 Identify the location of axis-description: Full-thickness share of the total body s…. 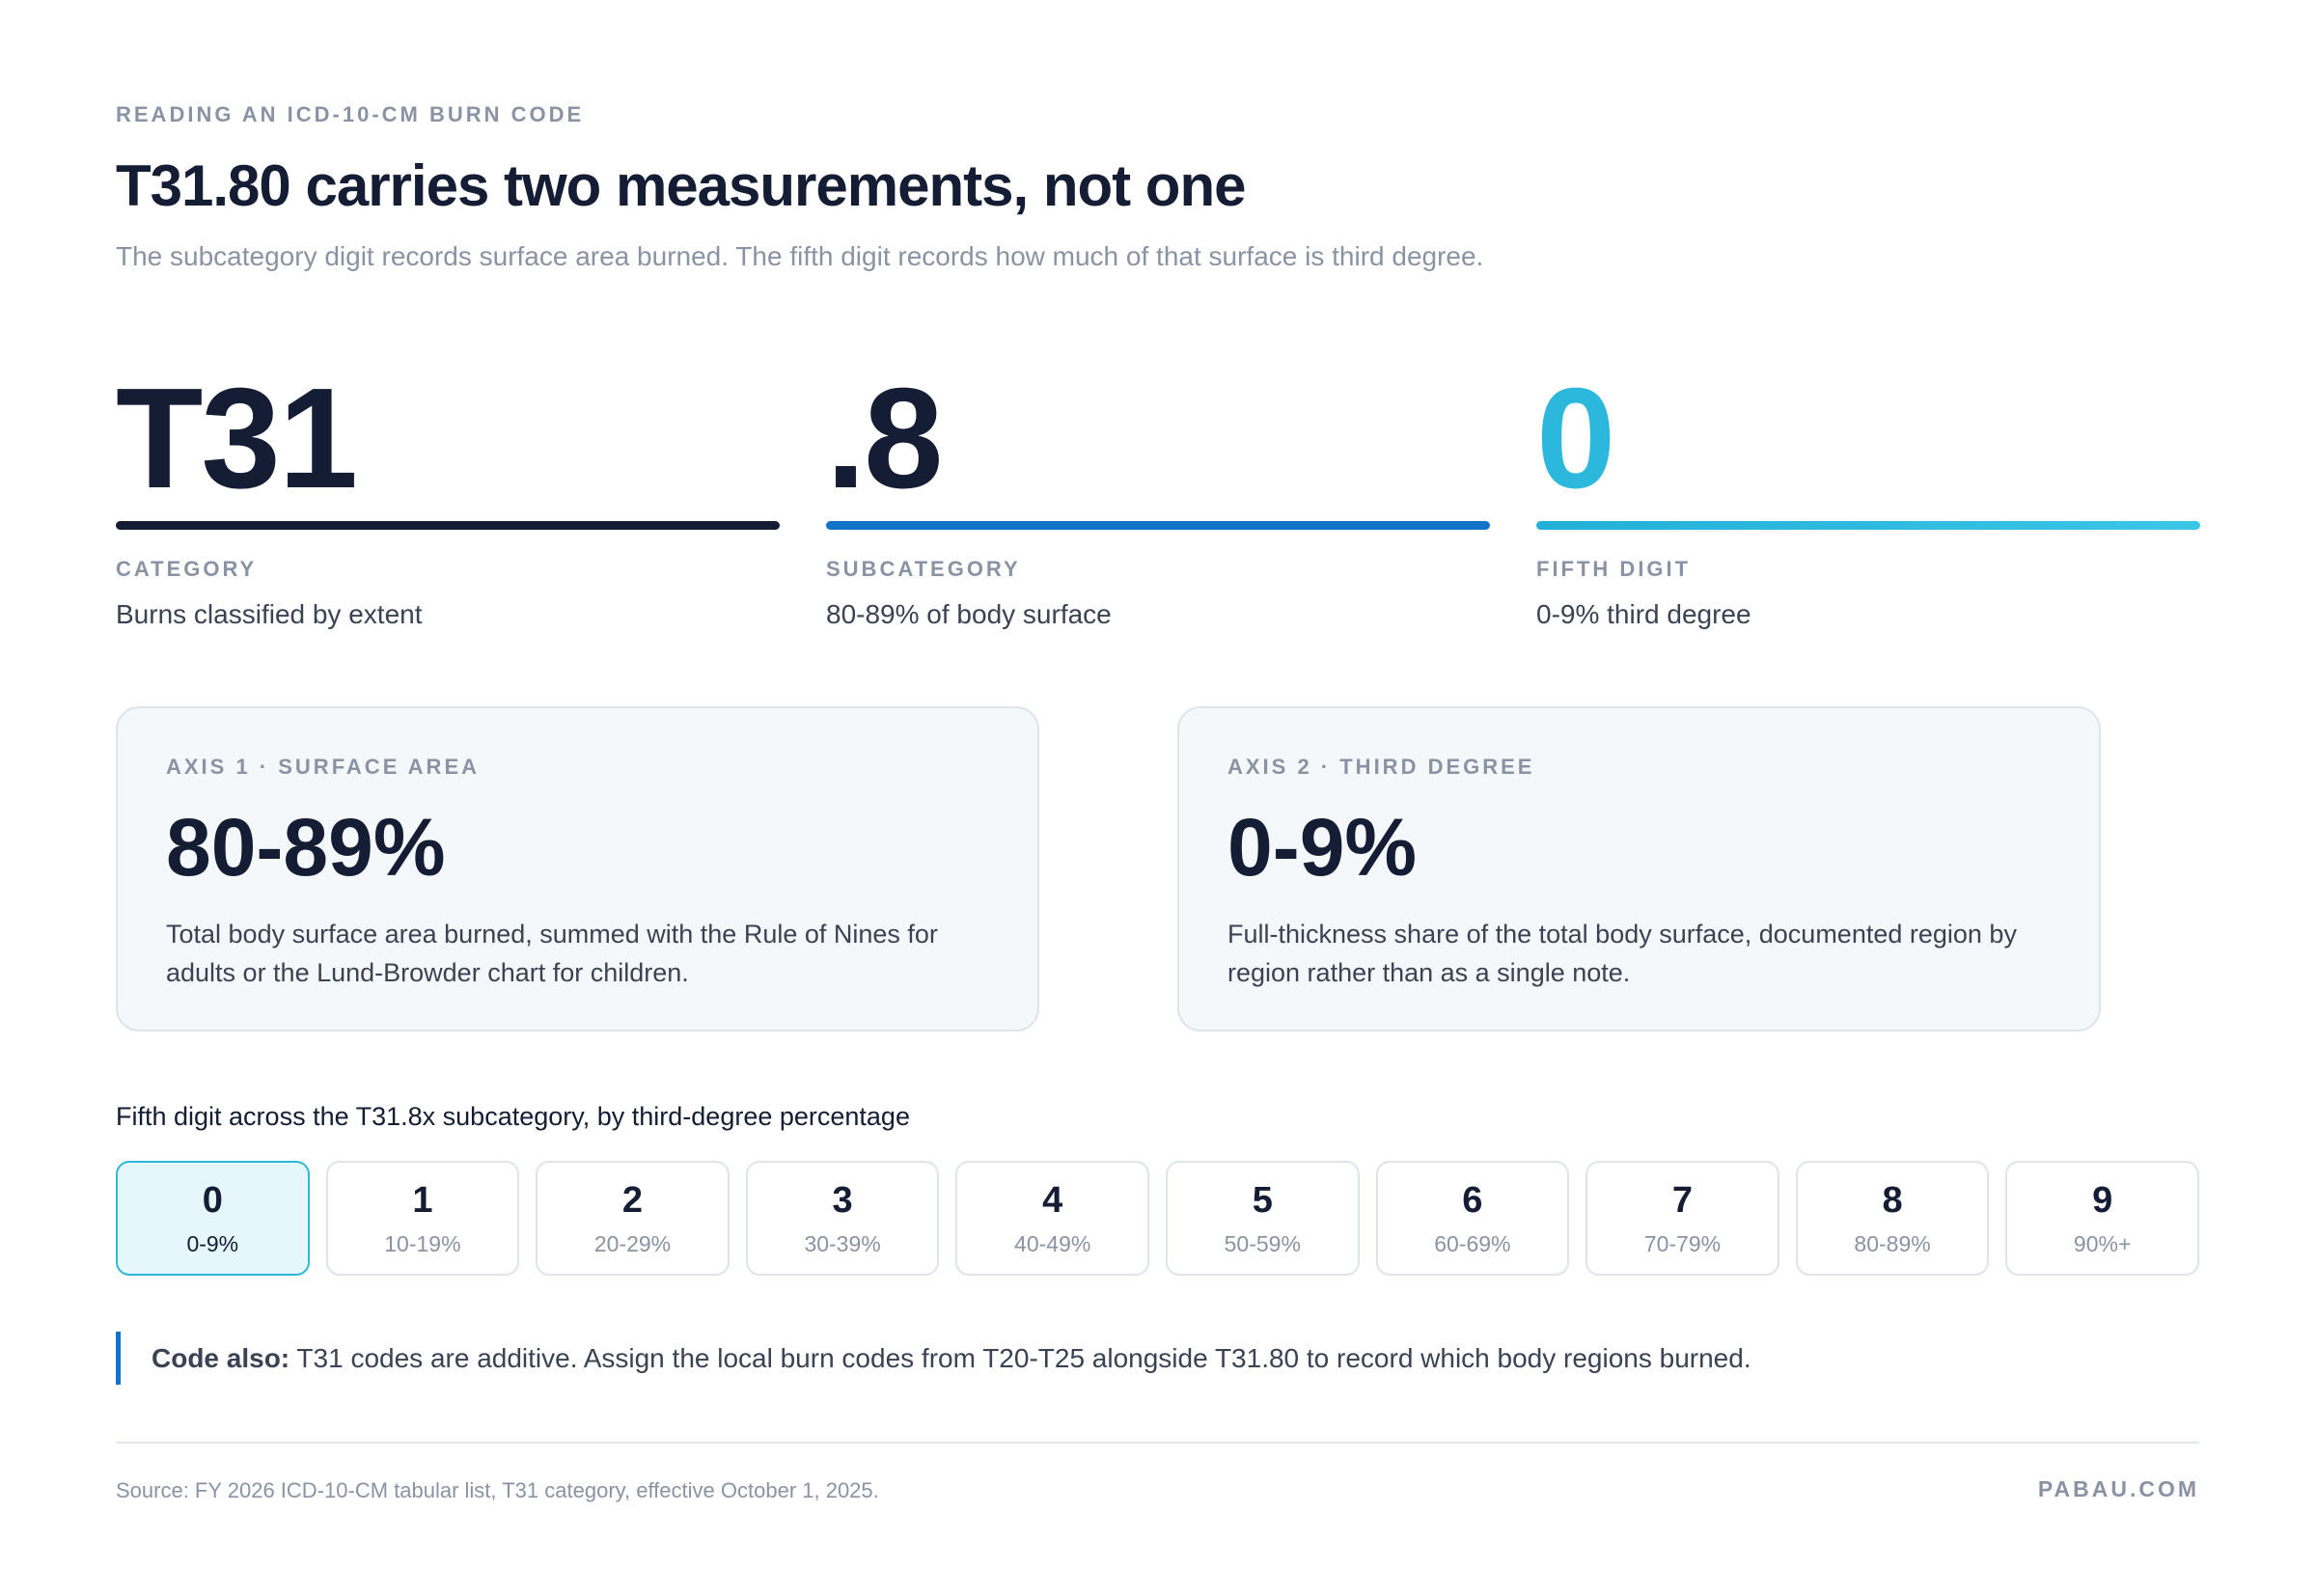
(1622, 954).